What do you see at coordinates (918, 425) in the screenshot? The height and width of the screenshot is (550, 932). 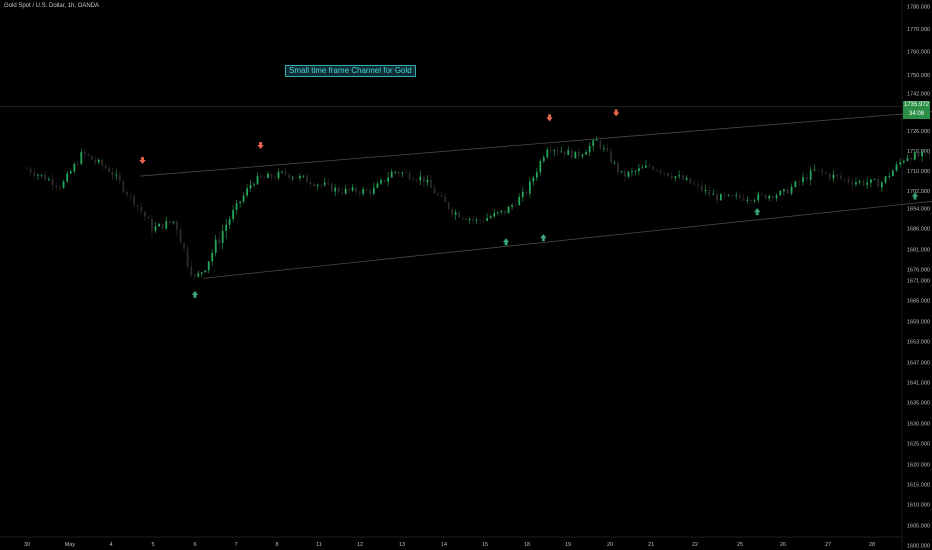 I see `y-tick-label: 1630.000` at bounding box center [918, 425].